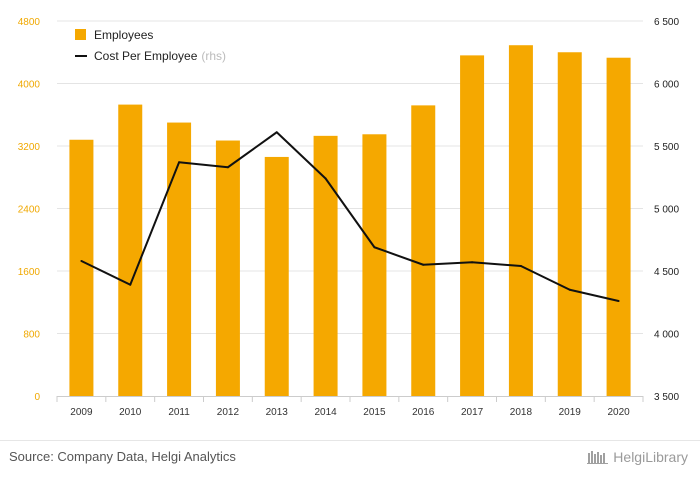 Image resolution: width=700 pixels, height=483 pixels. What do you see at coordinates (325, 412) in the screenshot?
I see `x-tick-label: 2014` at bounding box center [325, 412].